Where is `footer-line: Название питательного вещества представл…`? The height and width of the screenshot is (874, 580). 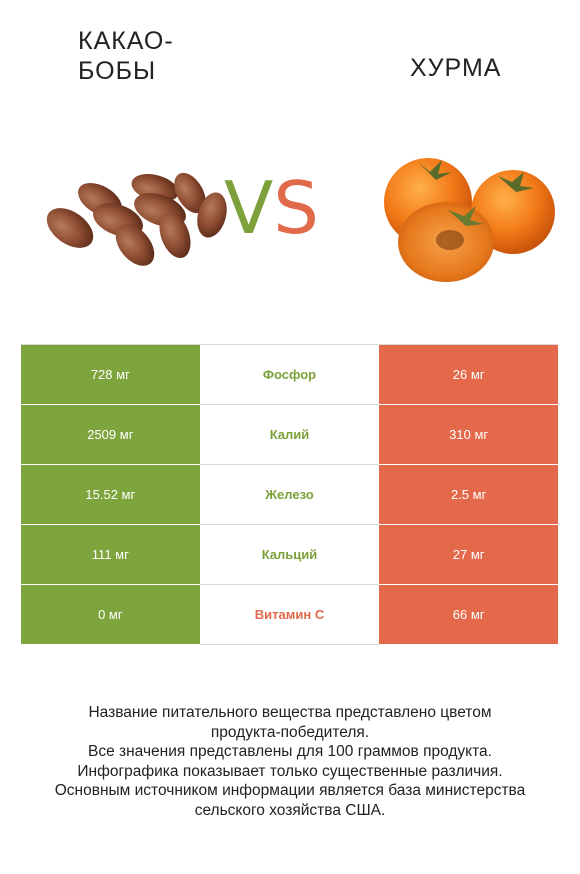
footer-line: Название питательного вещества представл… is located at coordinates (290, 712).